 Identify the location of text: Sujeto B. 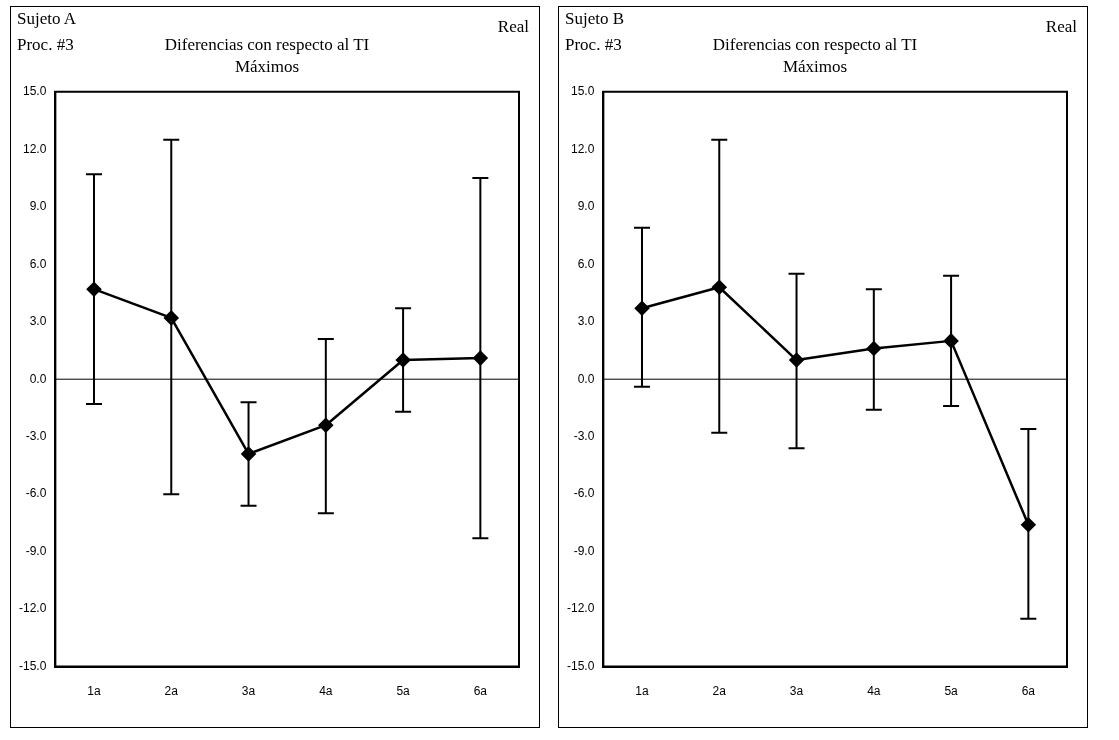
(595, 19).